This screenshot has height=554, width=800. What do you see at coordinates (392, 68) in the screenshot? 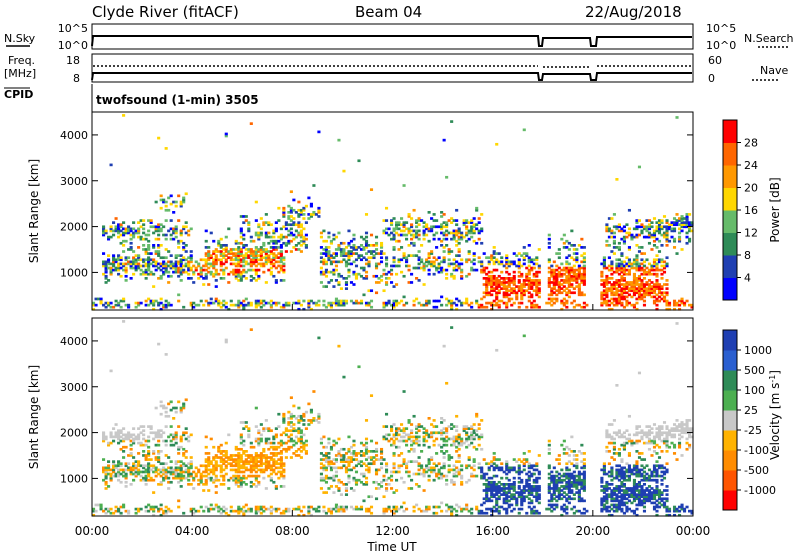
I see `freq-panel` at bounding box center [392, 68].